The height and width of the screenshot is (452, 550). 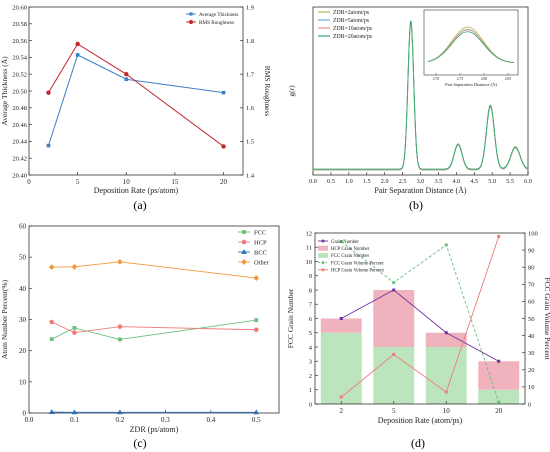 What do you see at coordinates (19, 75) in the screenshot?
I see `panel-a-y-tick-label: 20.52` at bounding box center [19, 75].